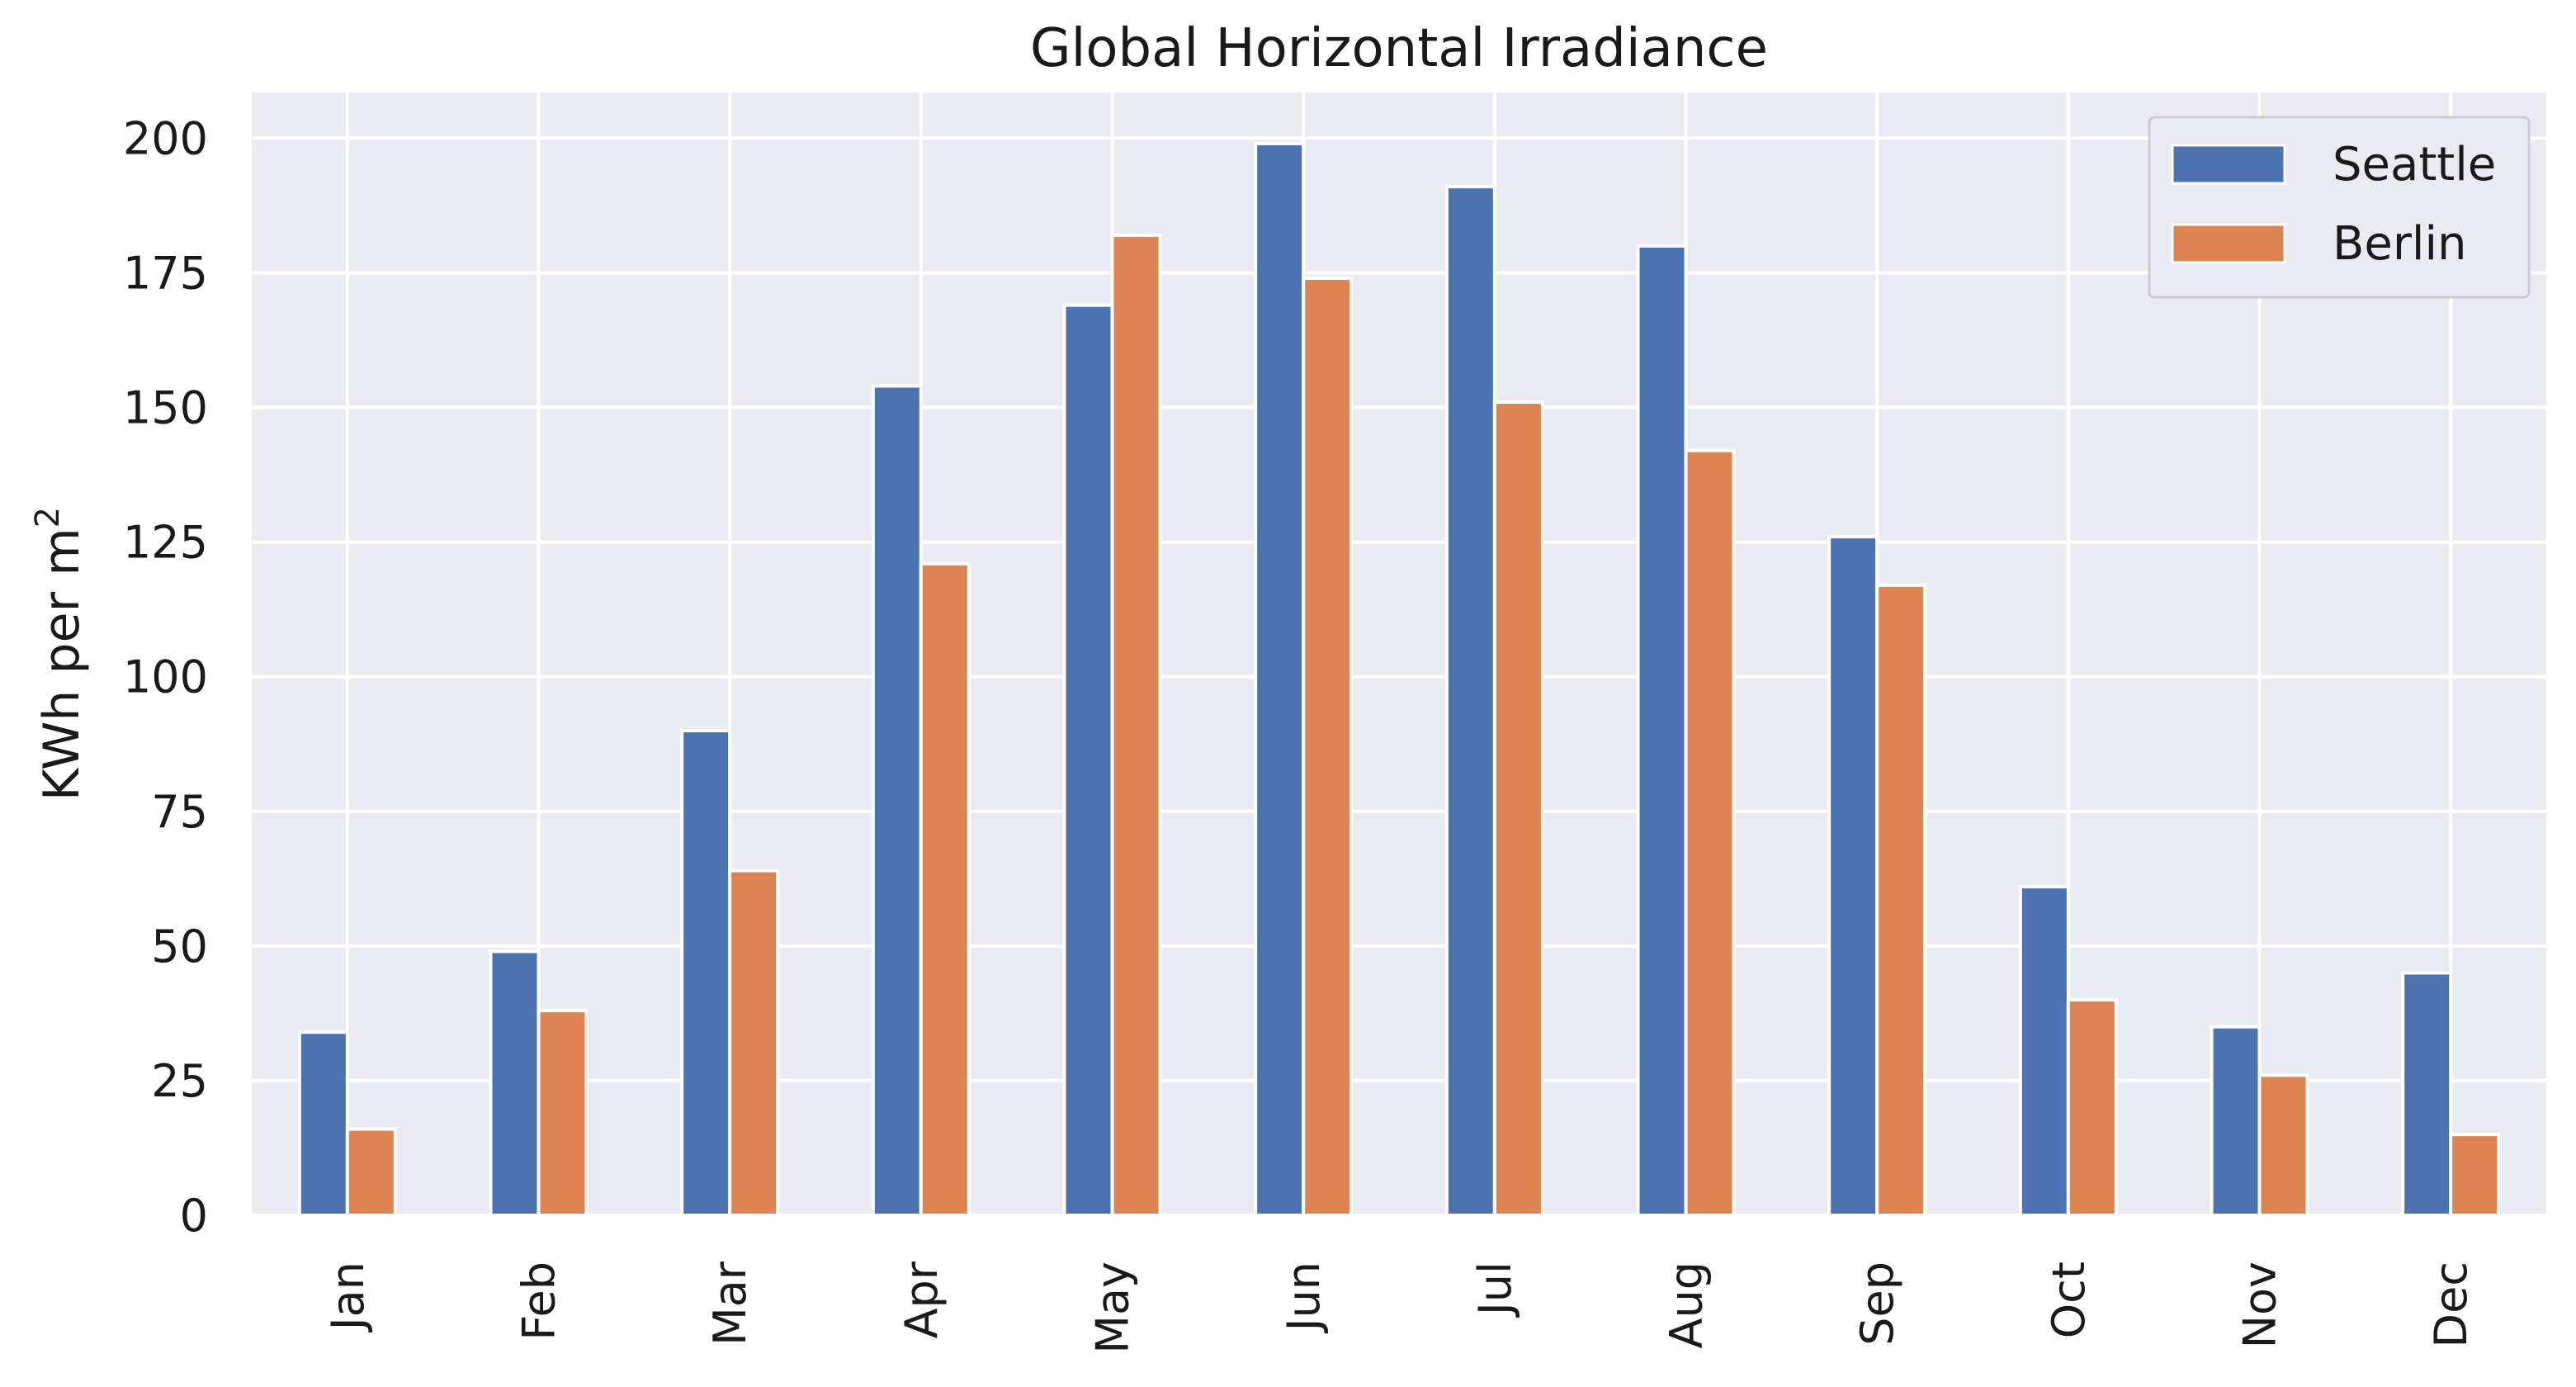 This screenshot has height=1387, width=2576. Describe the element at coordinates (1518, 809) in the screenshot. I see `bar-berlin-jul` at that location.